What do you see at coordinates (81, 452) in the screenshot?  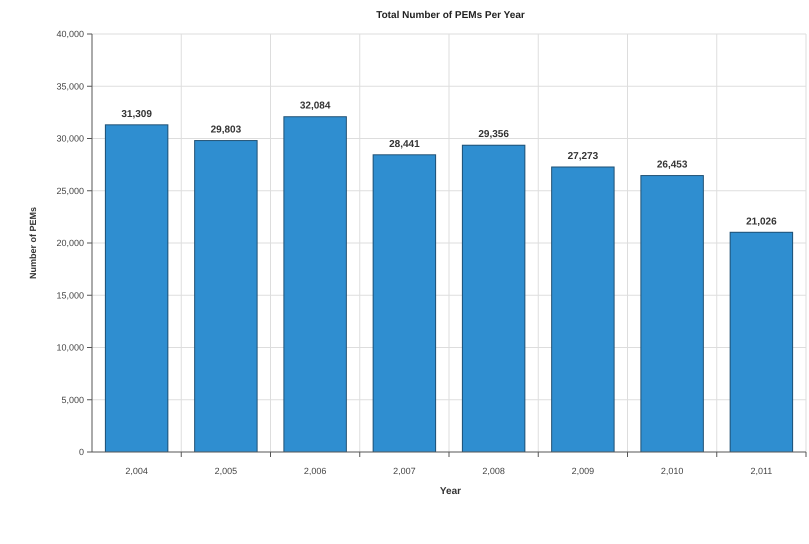 I see `y-tick-label: 0` at bounding box center [81, 452].